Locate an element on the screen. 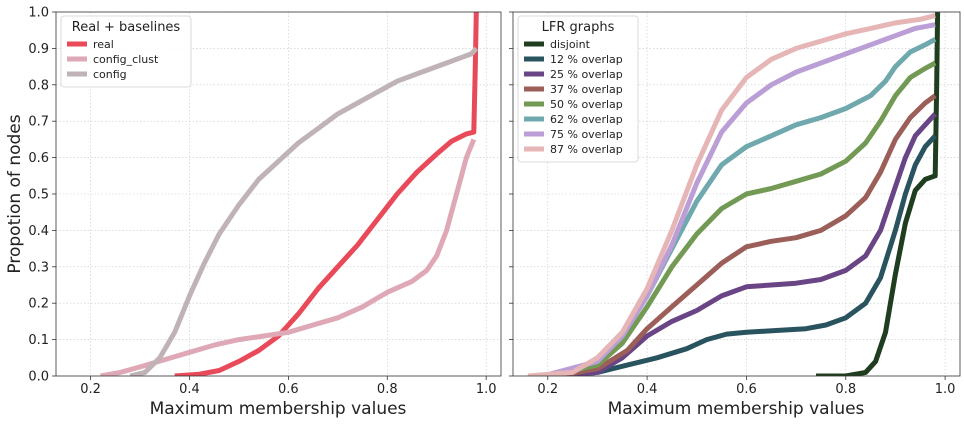  y-tick-label: 0.9 is located at coordinates (38, 49).